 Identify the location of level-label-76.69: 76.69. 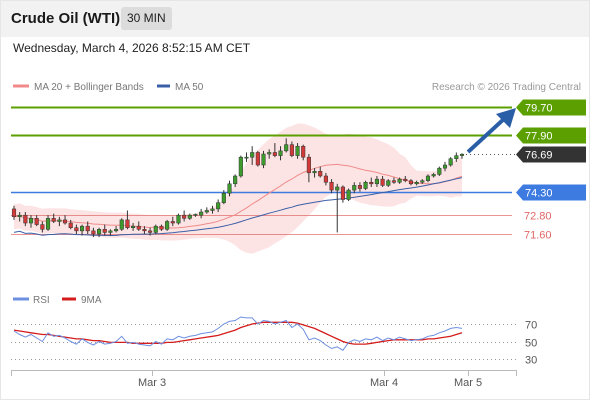
(539, 156).